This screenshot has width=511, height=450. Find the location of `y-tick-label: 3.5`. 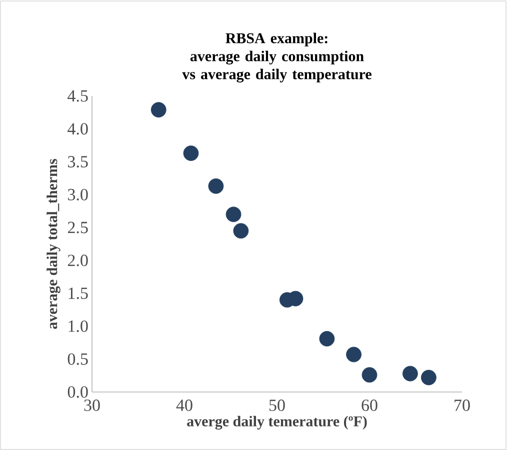

y-tick-label: 3.5 is located at coordinates (78, 162).